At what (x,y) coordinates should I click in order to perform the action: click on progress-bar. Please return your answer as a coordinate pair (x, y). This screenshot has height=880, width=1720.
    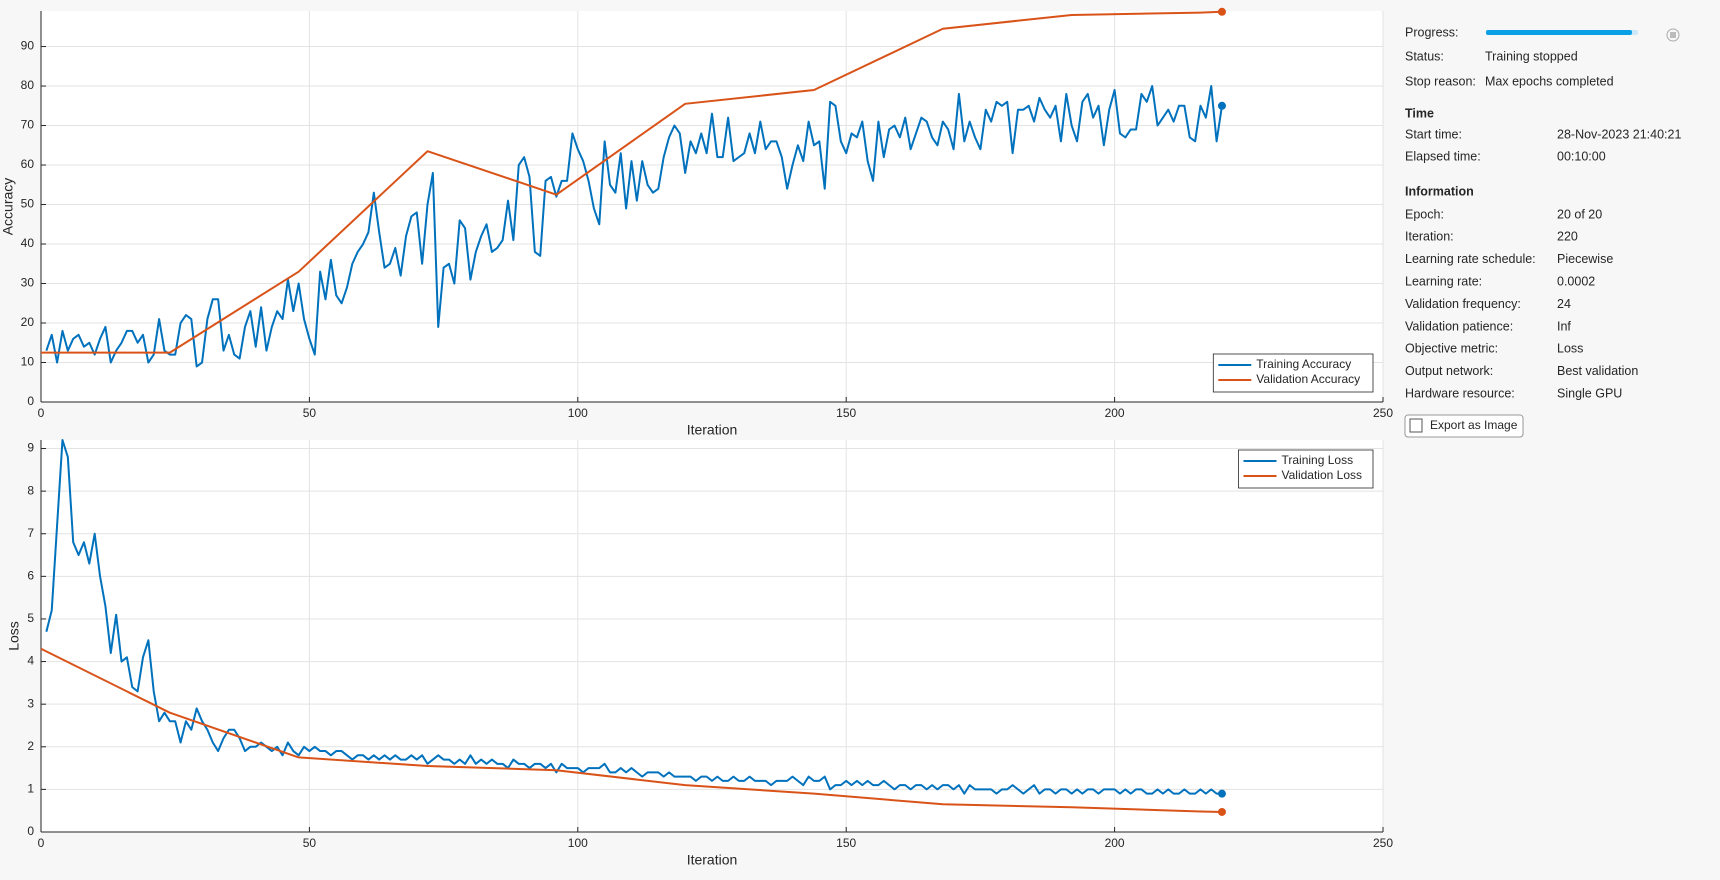
    Looking at the image, I should click on (1559, 32).